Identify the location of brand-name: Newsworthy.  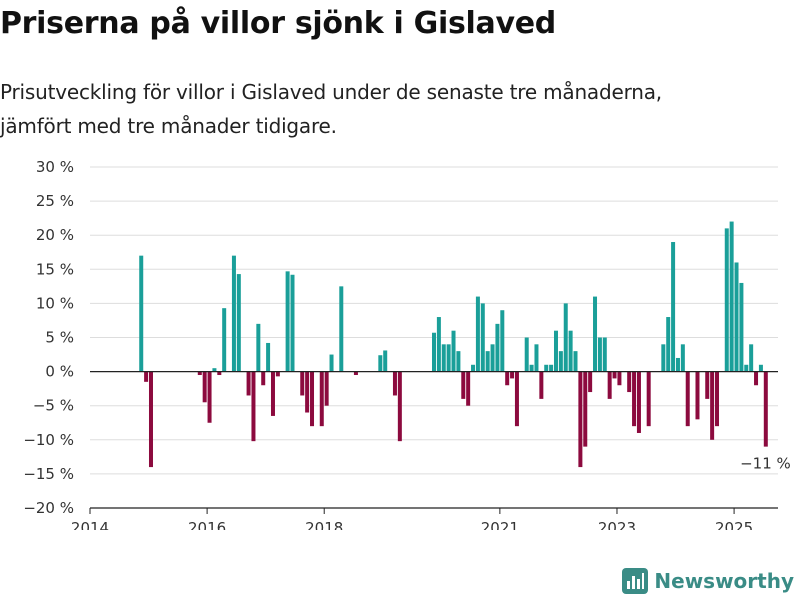
(724, 581).